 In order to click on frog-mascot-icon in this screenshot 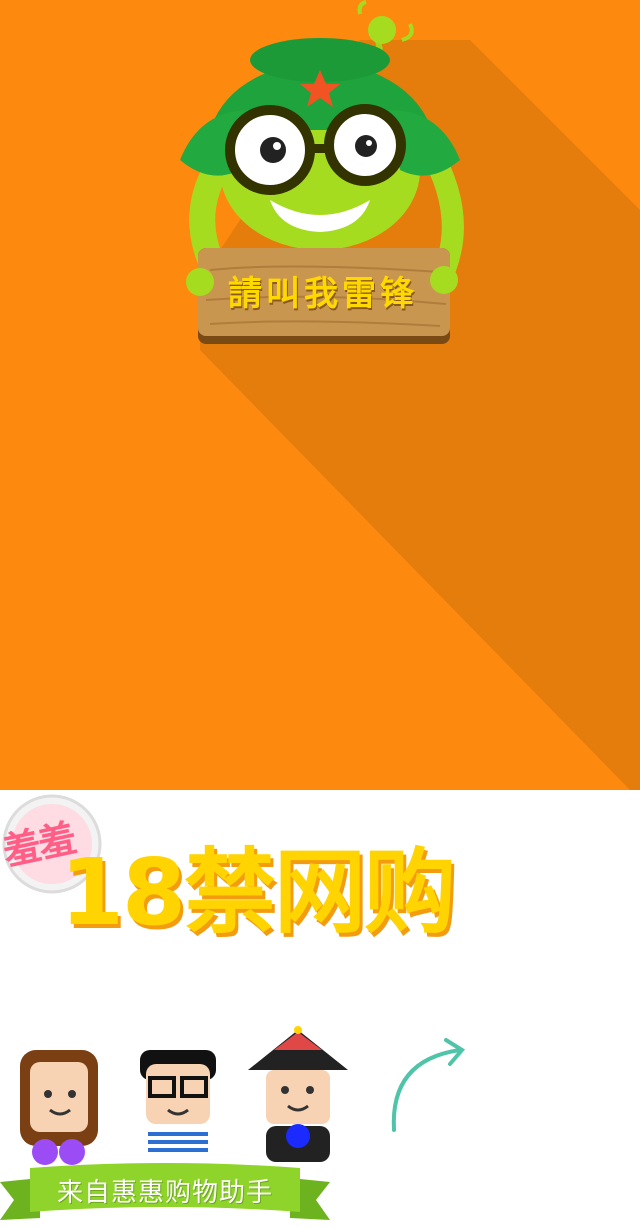, I will do `click(322, 172)`.